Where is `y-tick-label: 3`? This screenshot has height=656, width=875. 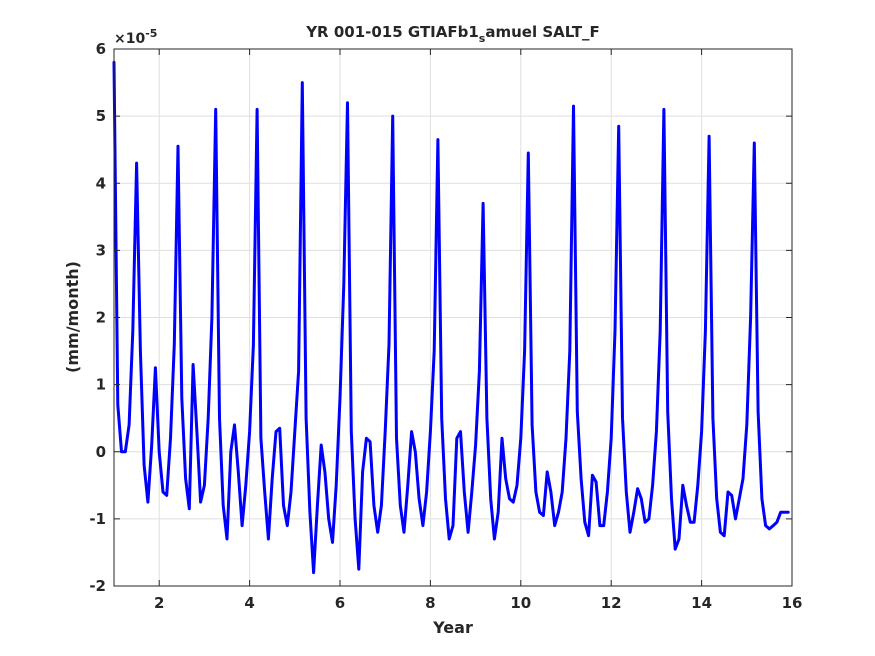
y-tick-label: 3 is located at coordinates (101, 250).